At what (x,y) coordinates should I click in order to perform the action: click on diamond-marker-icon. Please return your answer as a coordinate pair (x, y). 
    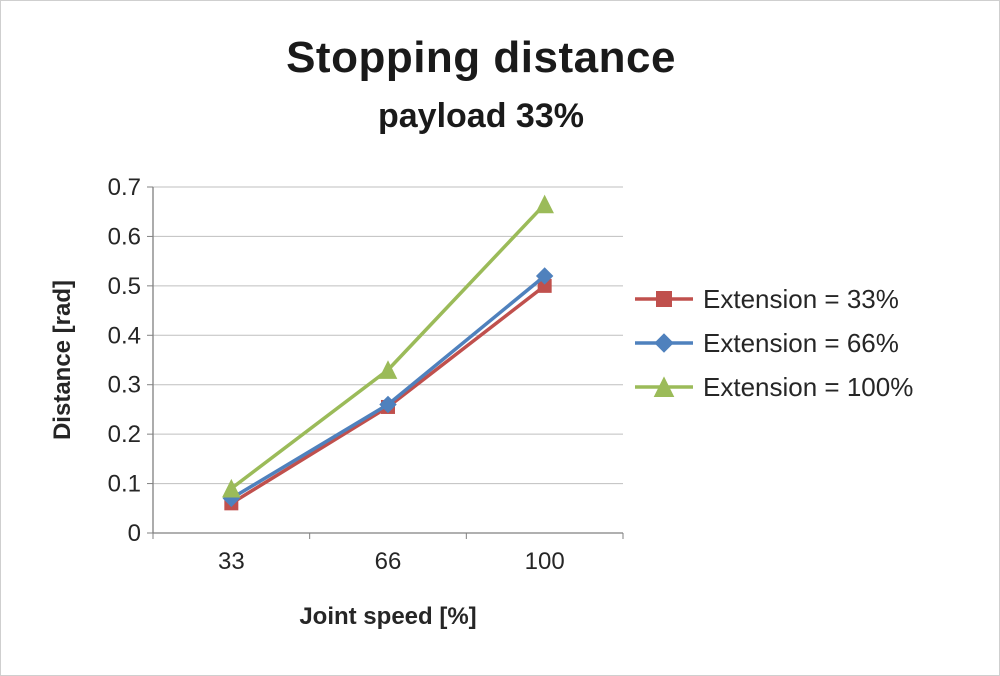
    Looking at the image, I should click on (664, 343).